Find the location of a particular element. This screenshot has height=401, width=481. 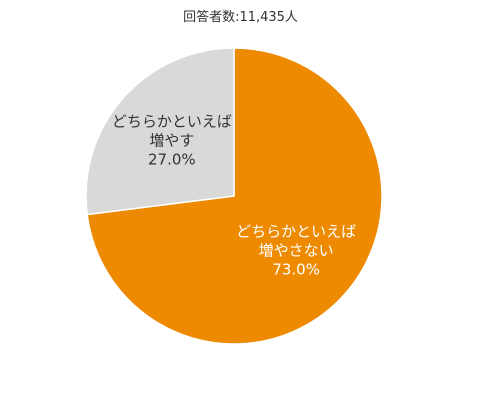

slice-label: どちらかといえば 増やさない 73.0% is located at coordinates (296, 250).